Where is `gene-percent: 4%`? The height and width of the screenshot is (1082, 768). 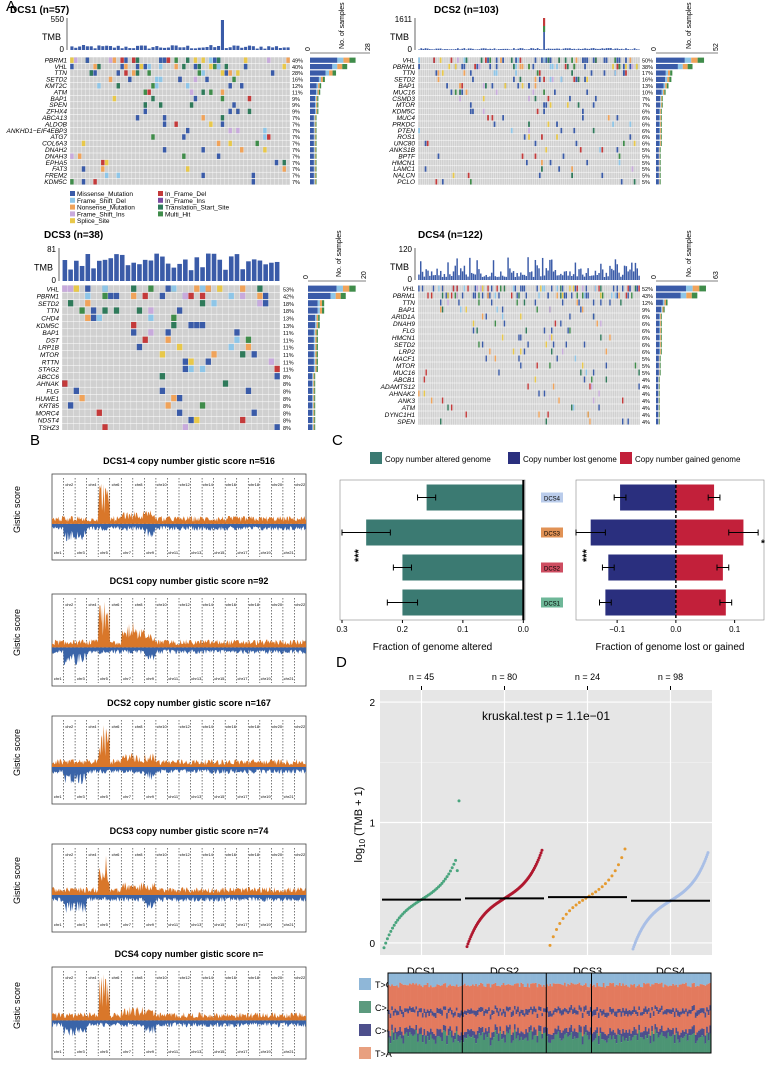
gene-percent: 4% is located at coordinates (646, 416).